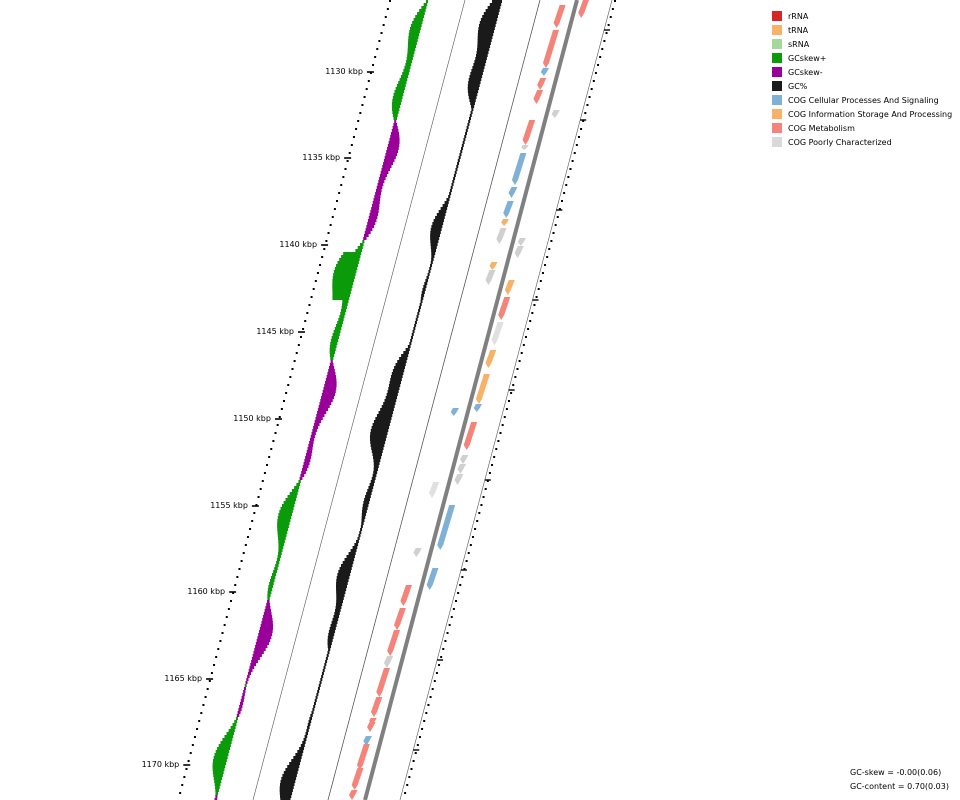  What do you see at coordinates (863, 100) in the screenshot?
I see `legend-label: COG Cellular Processes And Signaling` at bounding box center [863, 100].